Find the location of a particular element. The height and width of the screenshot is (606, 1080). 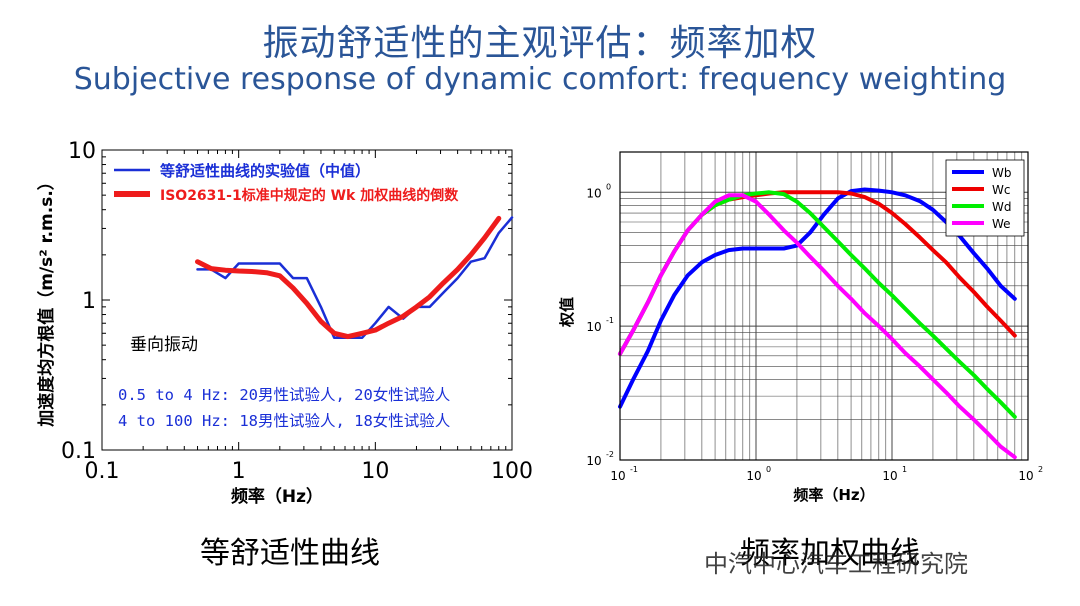

right-y-tick-label: 10 -2 is located at coordinates (600, 459).